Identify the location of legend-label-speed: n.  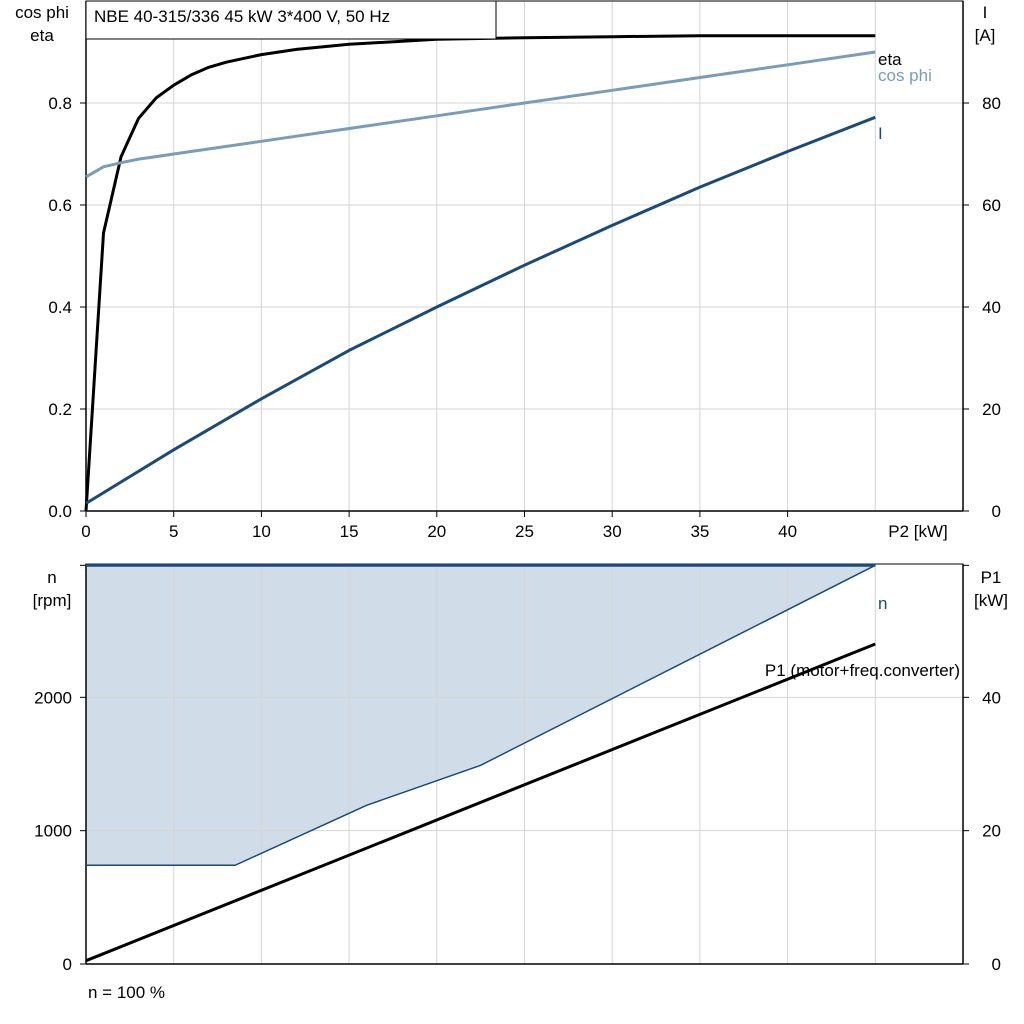
(882, 603).